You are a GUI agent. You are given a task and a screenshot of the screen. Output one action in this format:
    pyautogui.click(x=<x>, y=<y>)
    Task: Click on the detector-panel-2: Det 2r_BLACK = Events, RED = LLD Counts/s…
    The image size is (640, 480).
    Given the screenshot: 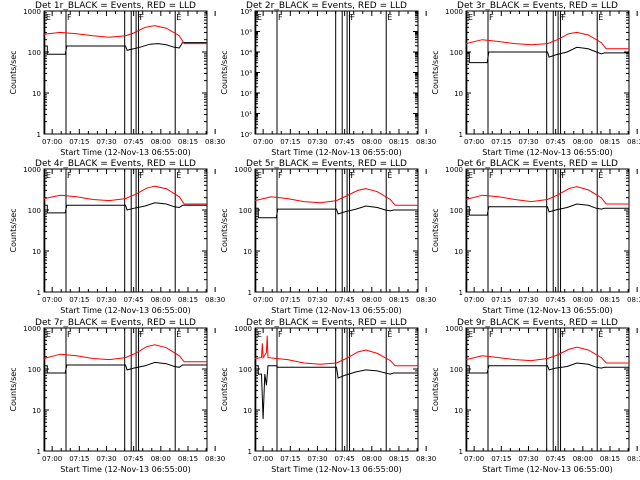 What is the action you would take?
    pyautogui.click(x=328, y=79)
    